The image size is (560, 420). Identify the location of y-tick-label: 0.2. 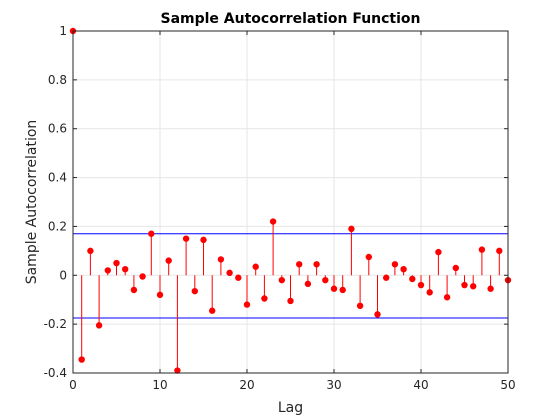
(57, 226).